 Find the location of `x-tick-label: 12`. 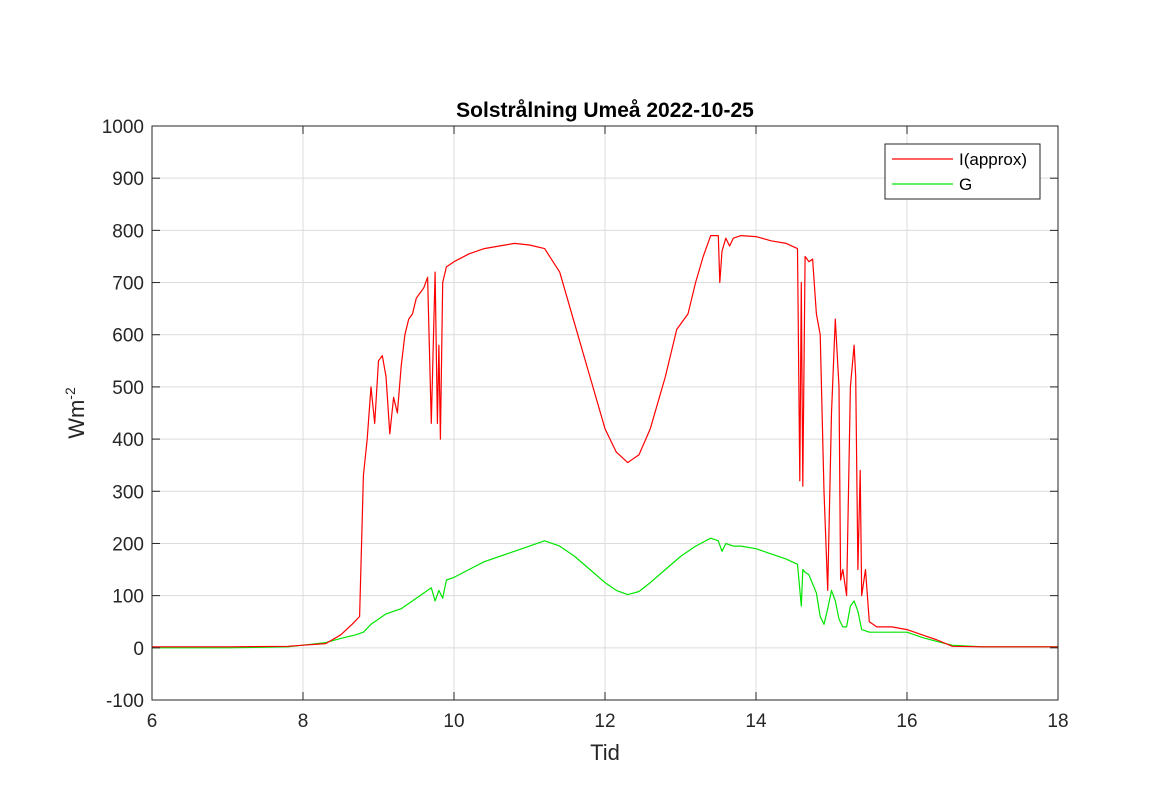

x-tick-label: 12 is located at coordinates (604, 721).